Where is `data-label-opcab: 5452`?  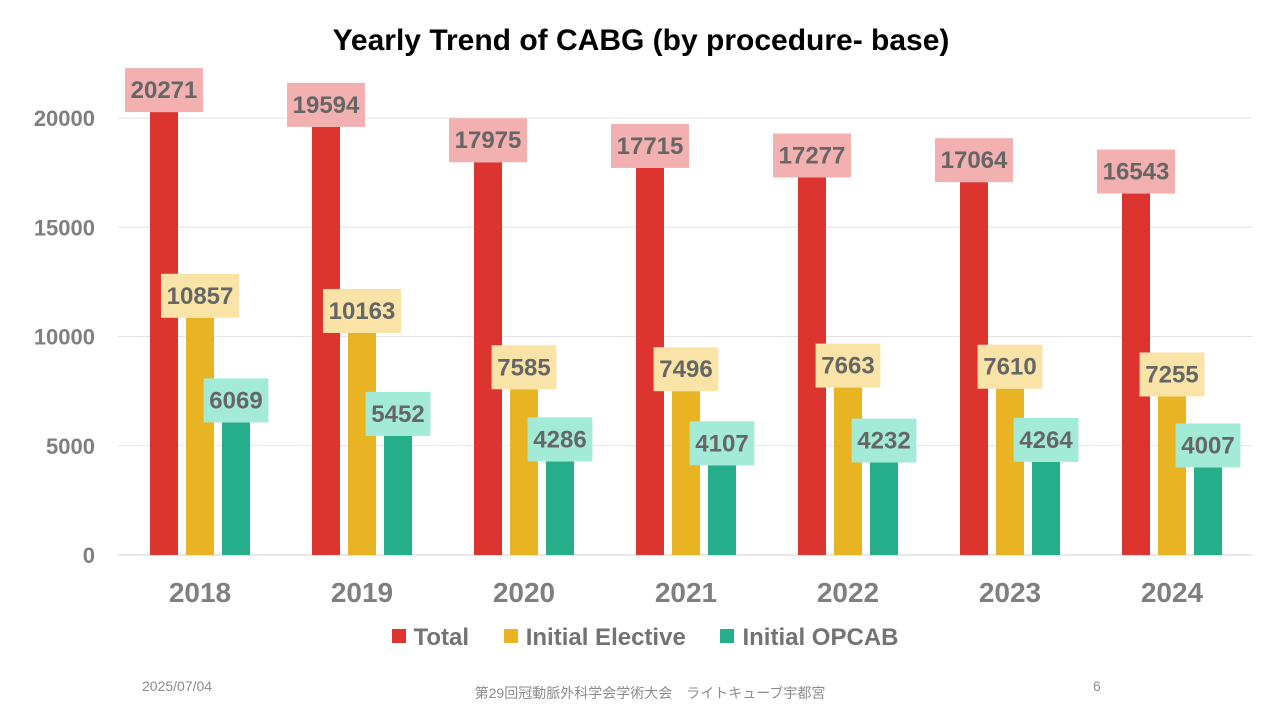
data-label-opcab: 5452 is located at coordinates (397, 414).